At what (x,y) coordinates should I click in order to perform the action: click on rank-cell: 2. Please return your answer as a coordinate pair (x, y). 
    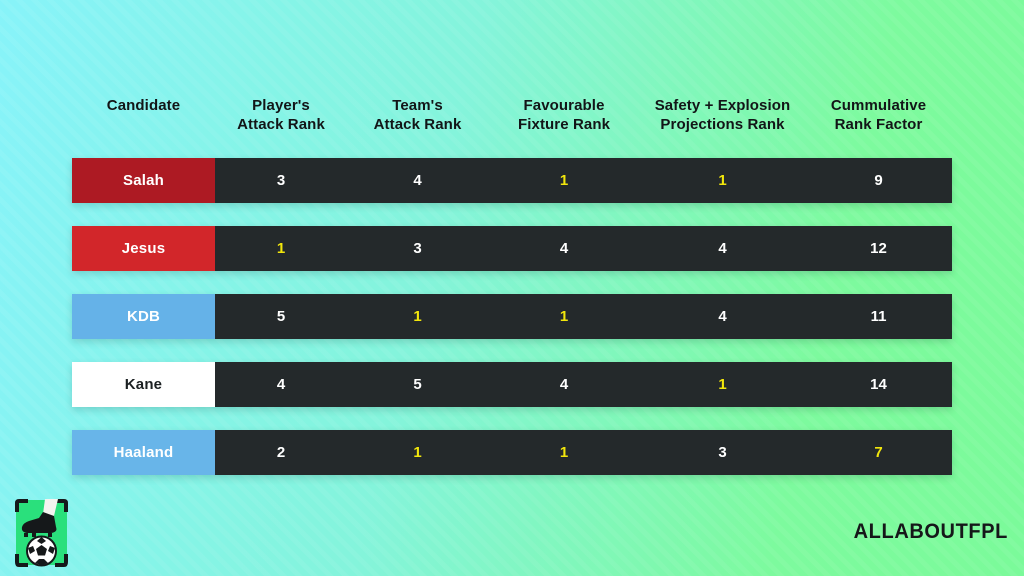
    Looking at the image, I should click on (281, 452).